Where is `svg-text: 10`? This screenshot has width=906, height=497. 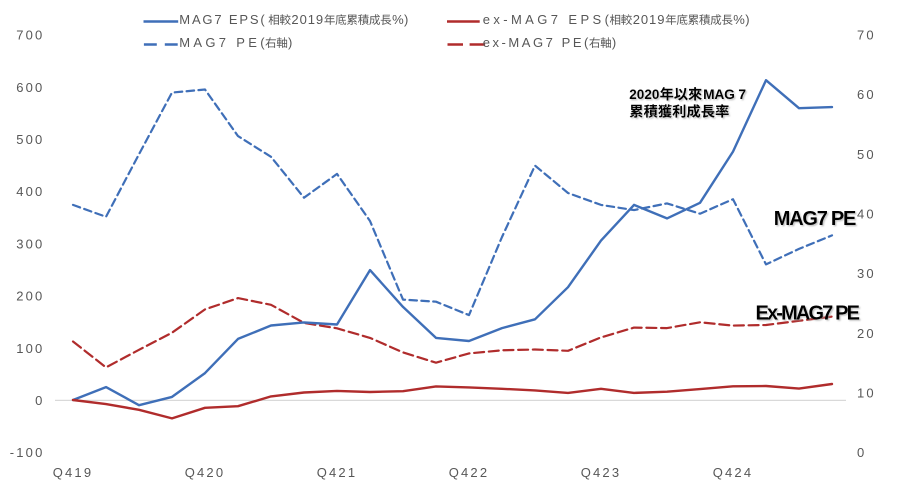
svg-text: 10 is located at coordinates (866, 393).